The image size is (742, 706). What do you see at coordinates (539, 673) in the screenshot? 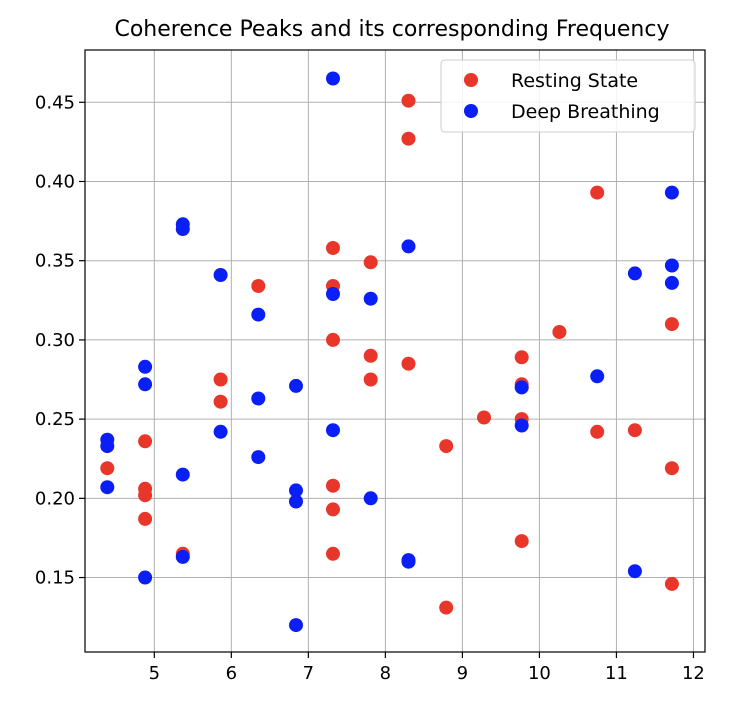
I see `x-tick-label: 10` at bounding box center [539, 673].